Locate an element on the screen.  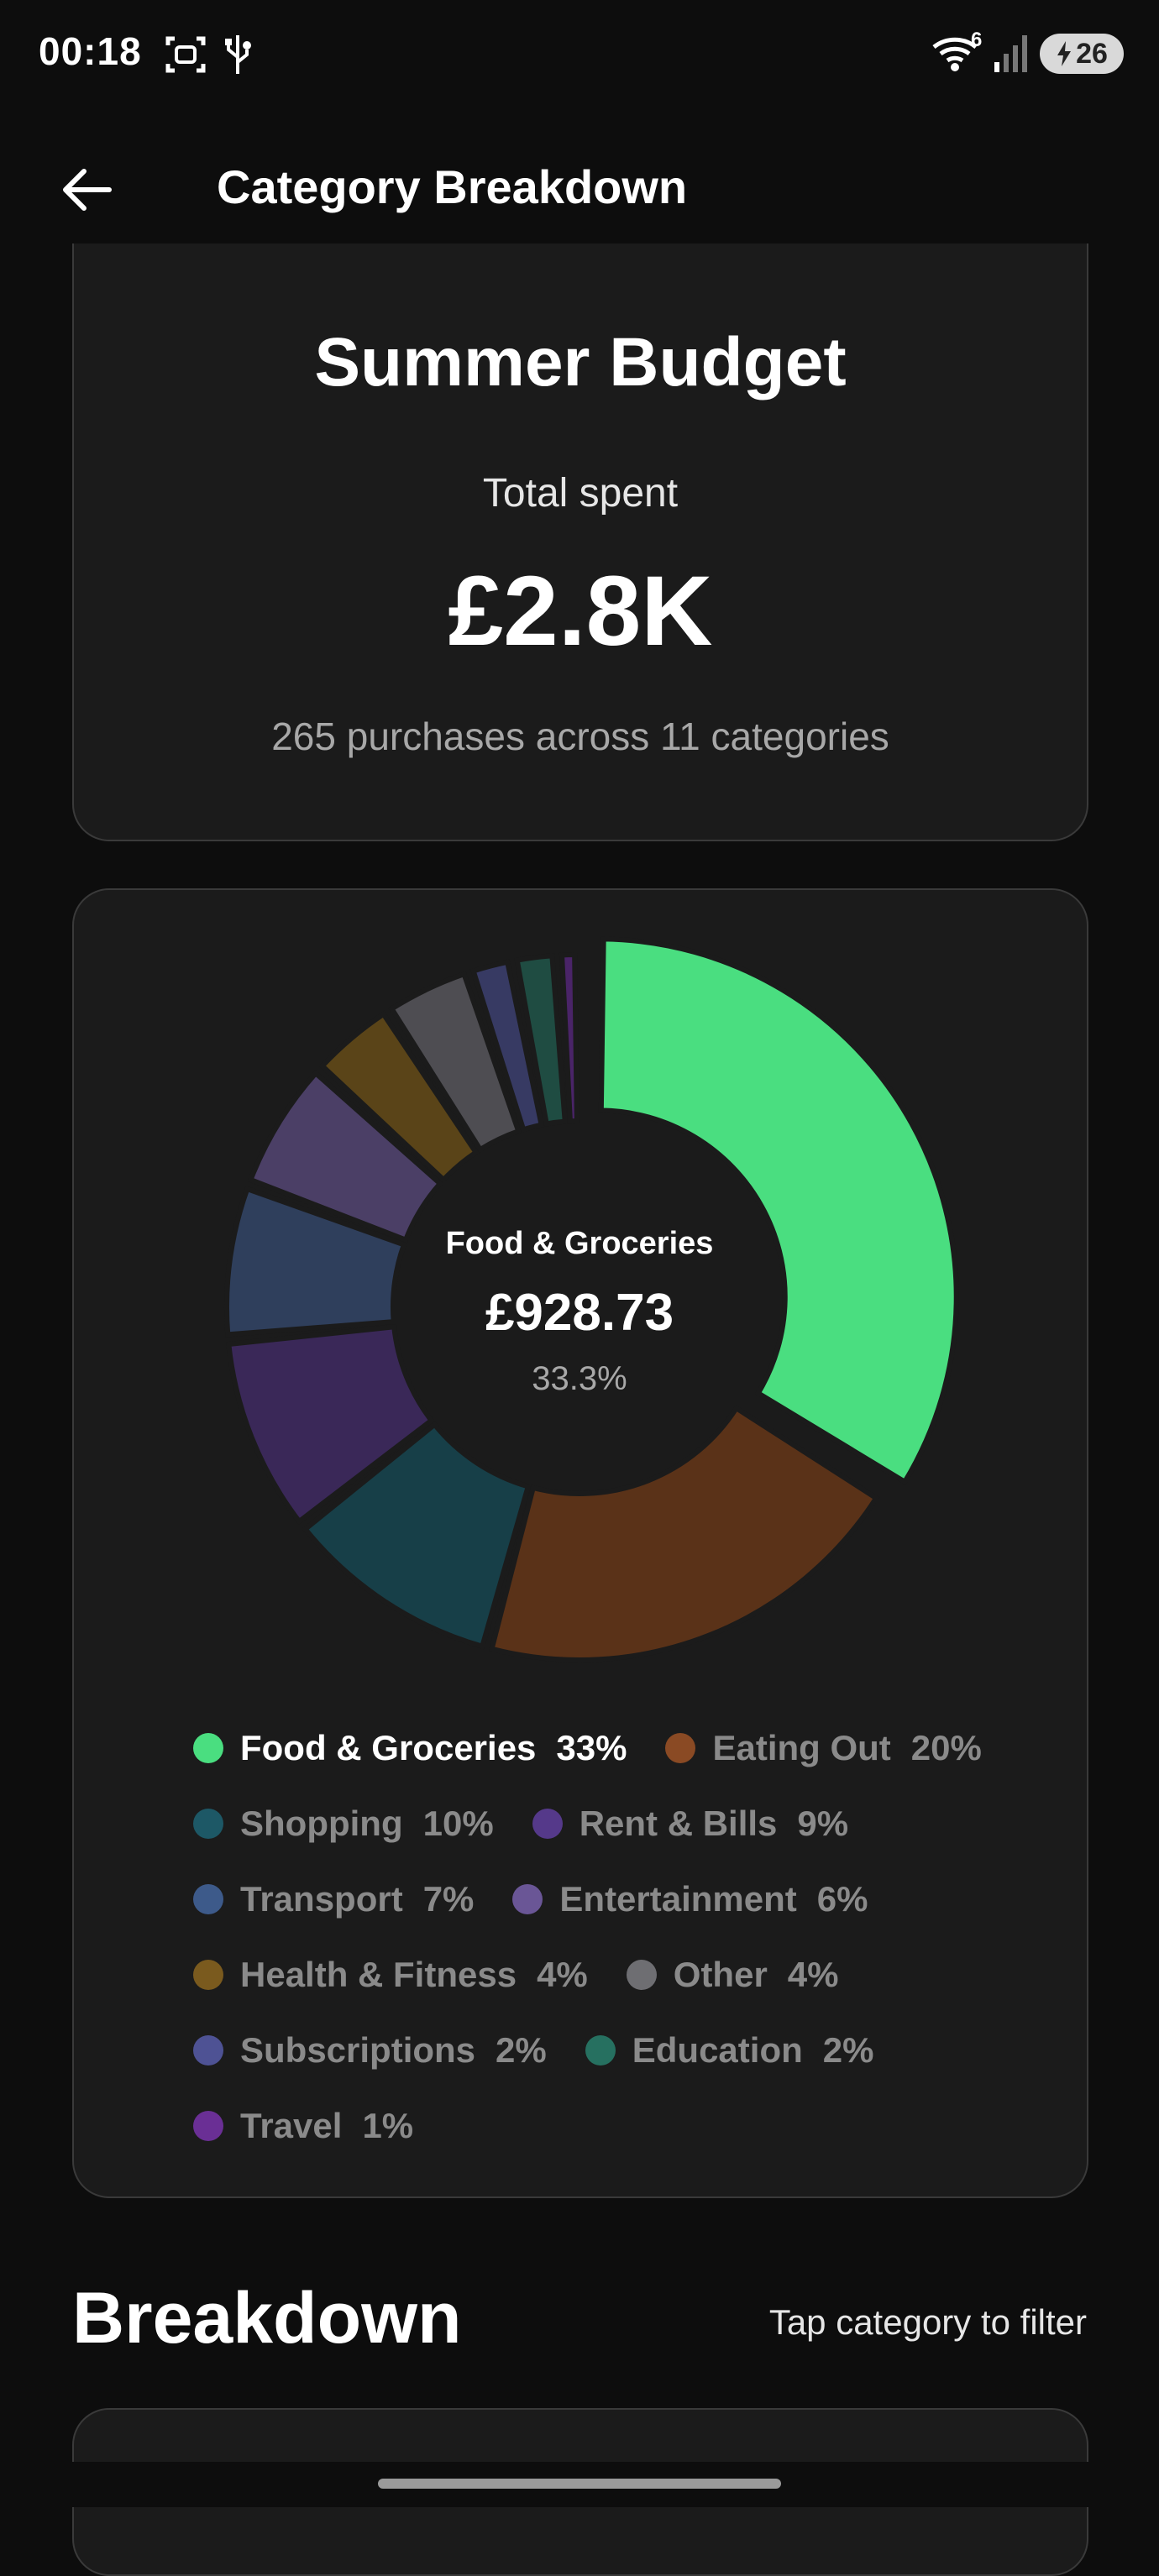
status-time: 00:18 is located at coordinates (91, 51).